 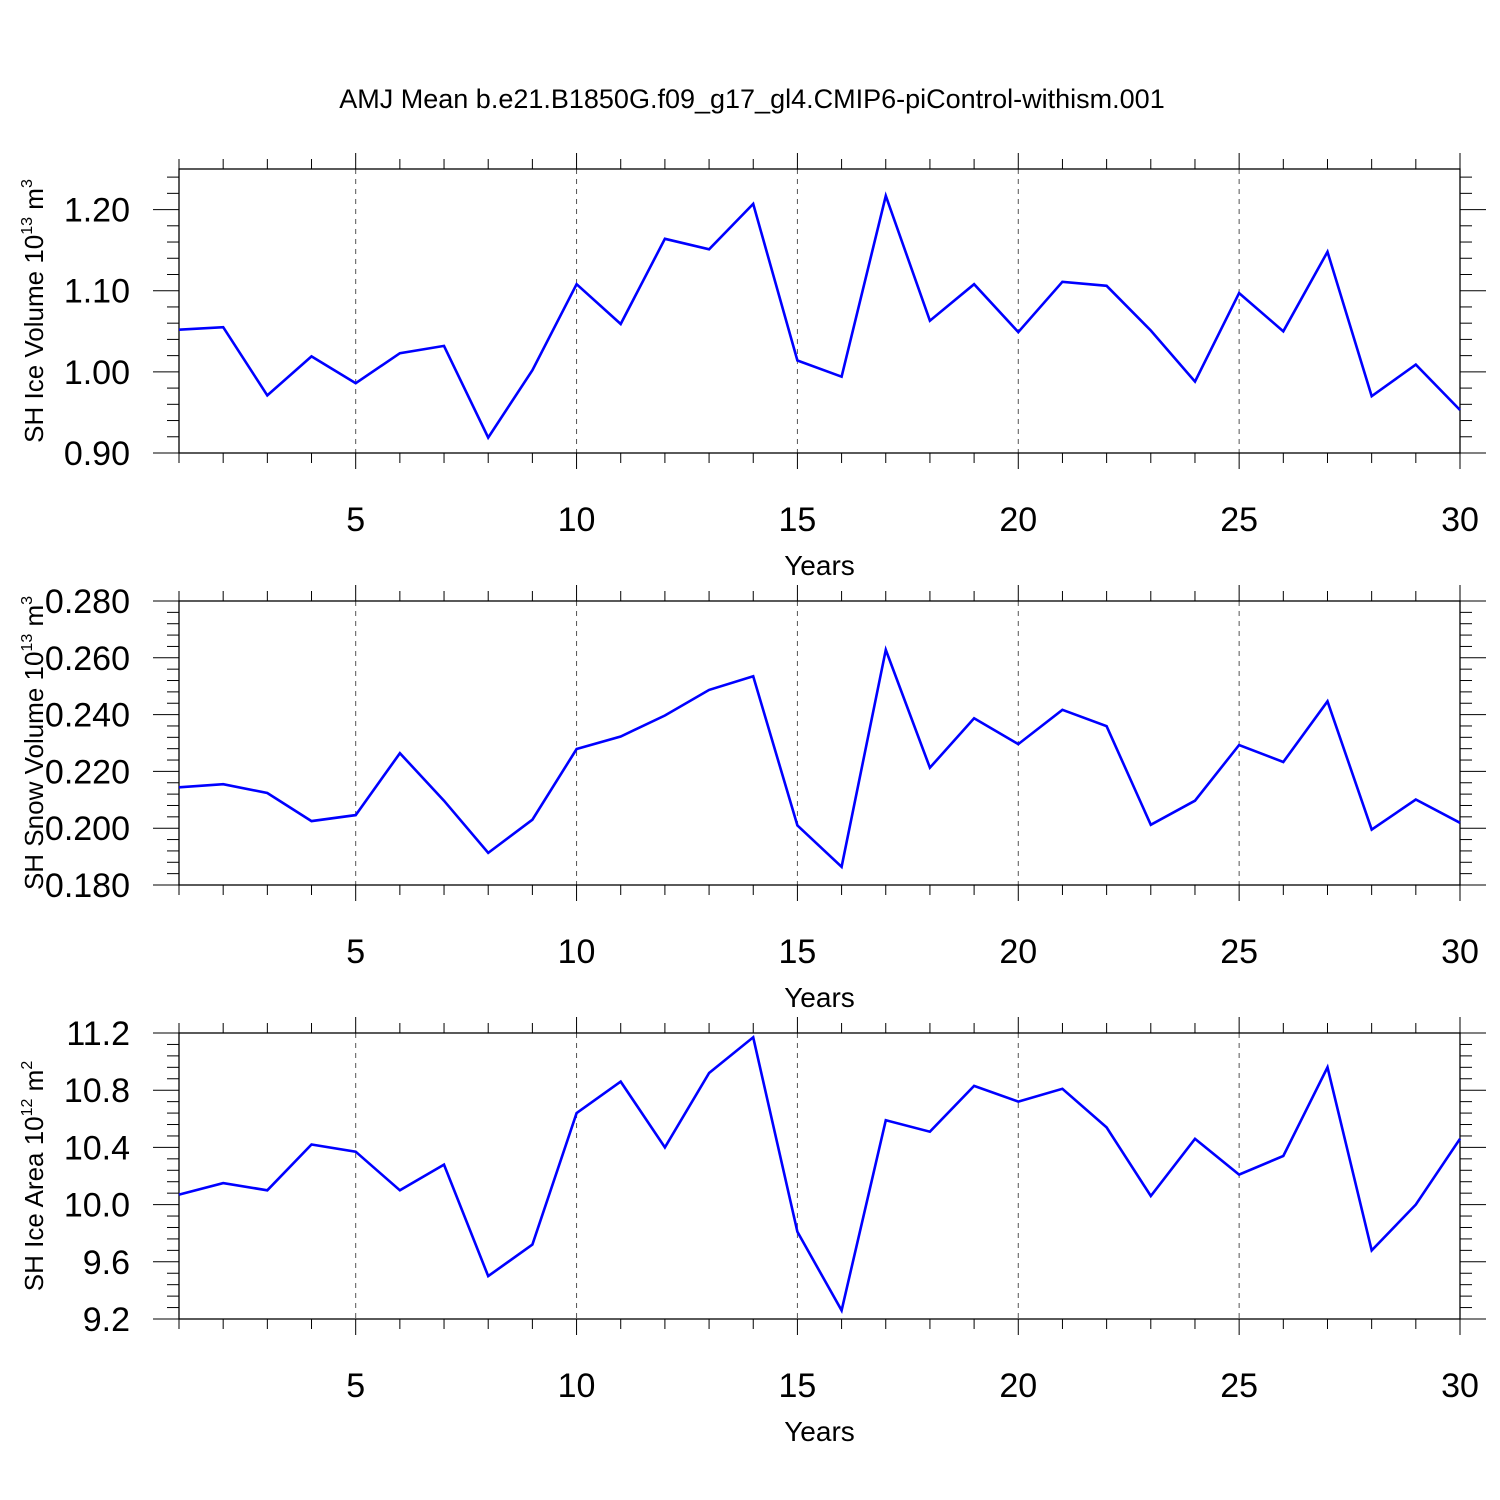 What do you see at coordinates (106, 1320) in the screenshot?
I see `y-tick-label: 9.2` at bounding box center [106, 1320].